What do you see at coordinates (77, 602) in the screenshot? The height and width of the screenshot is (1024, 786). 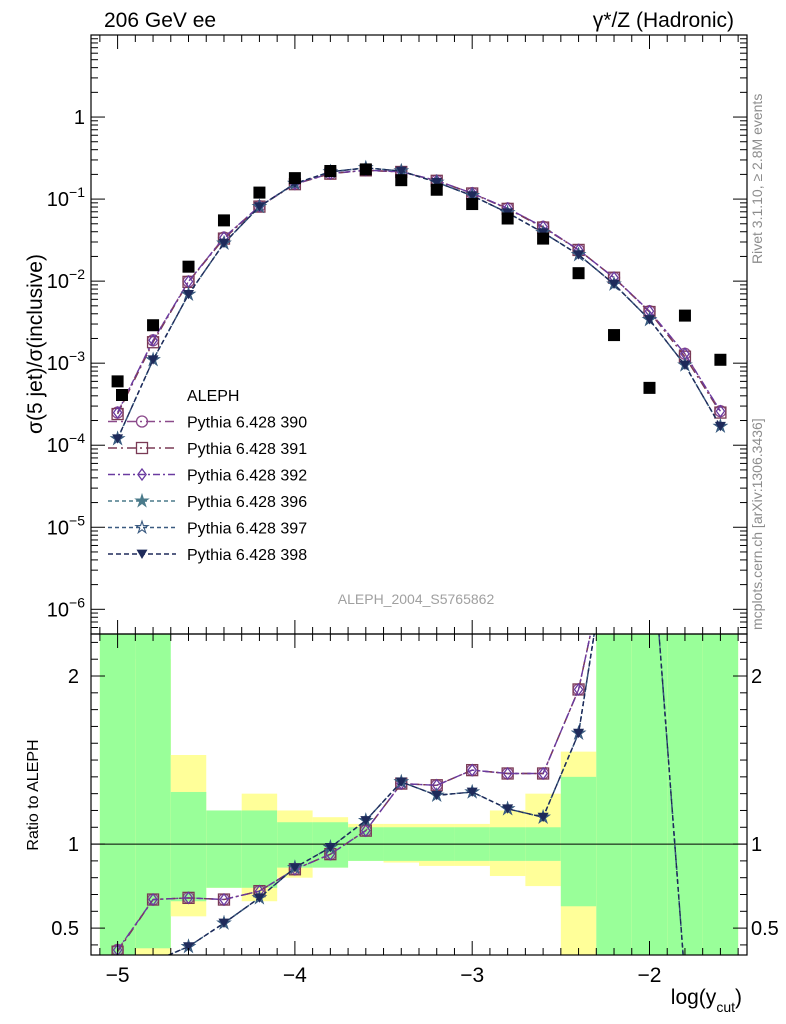 I see `y-tick-exp: −6` at bounding box center [77, 602].